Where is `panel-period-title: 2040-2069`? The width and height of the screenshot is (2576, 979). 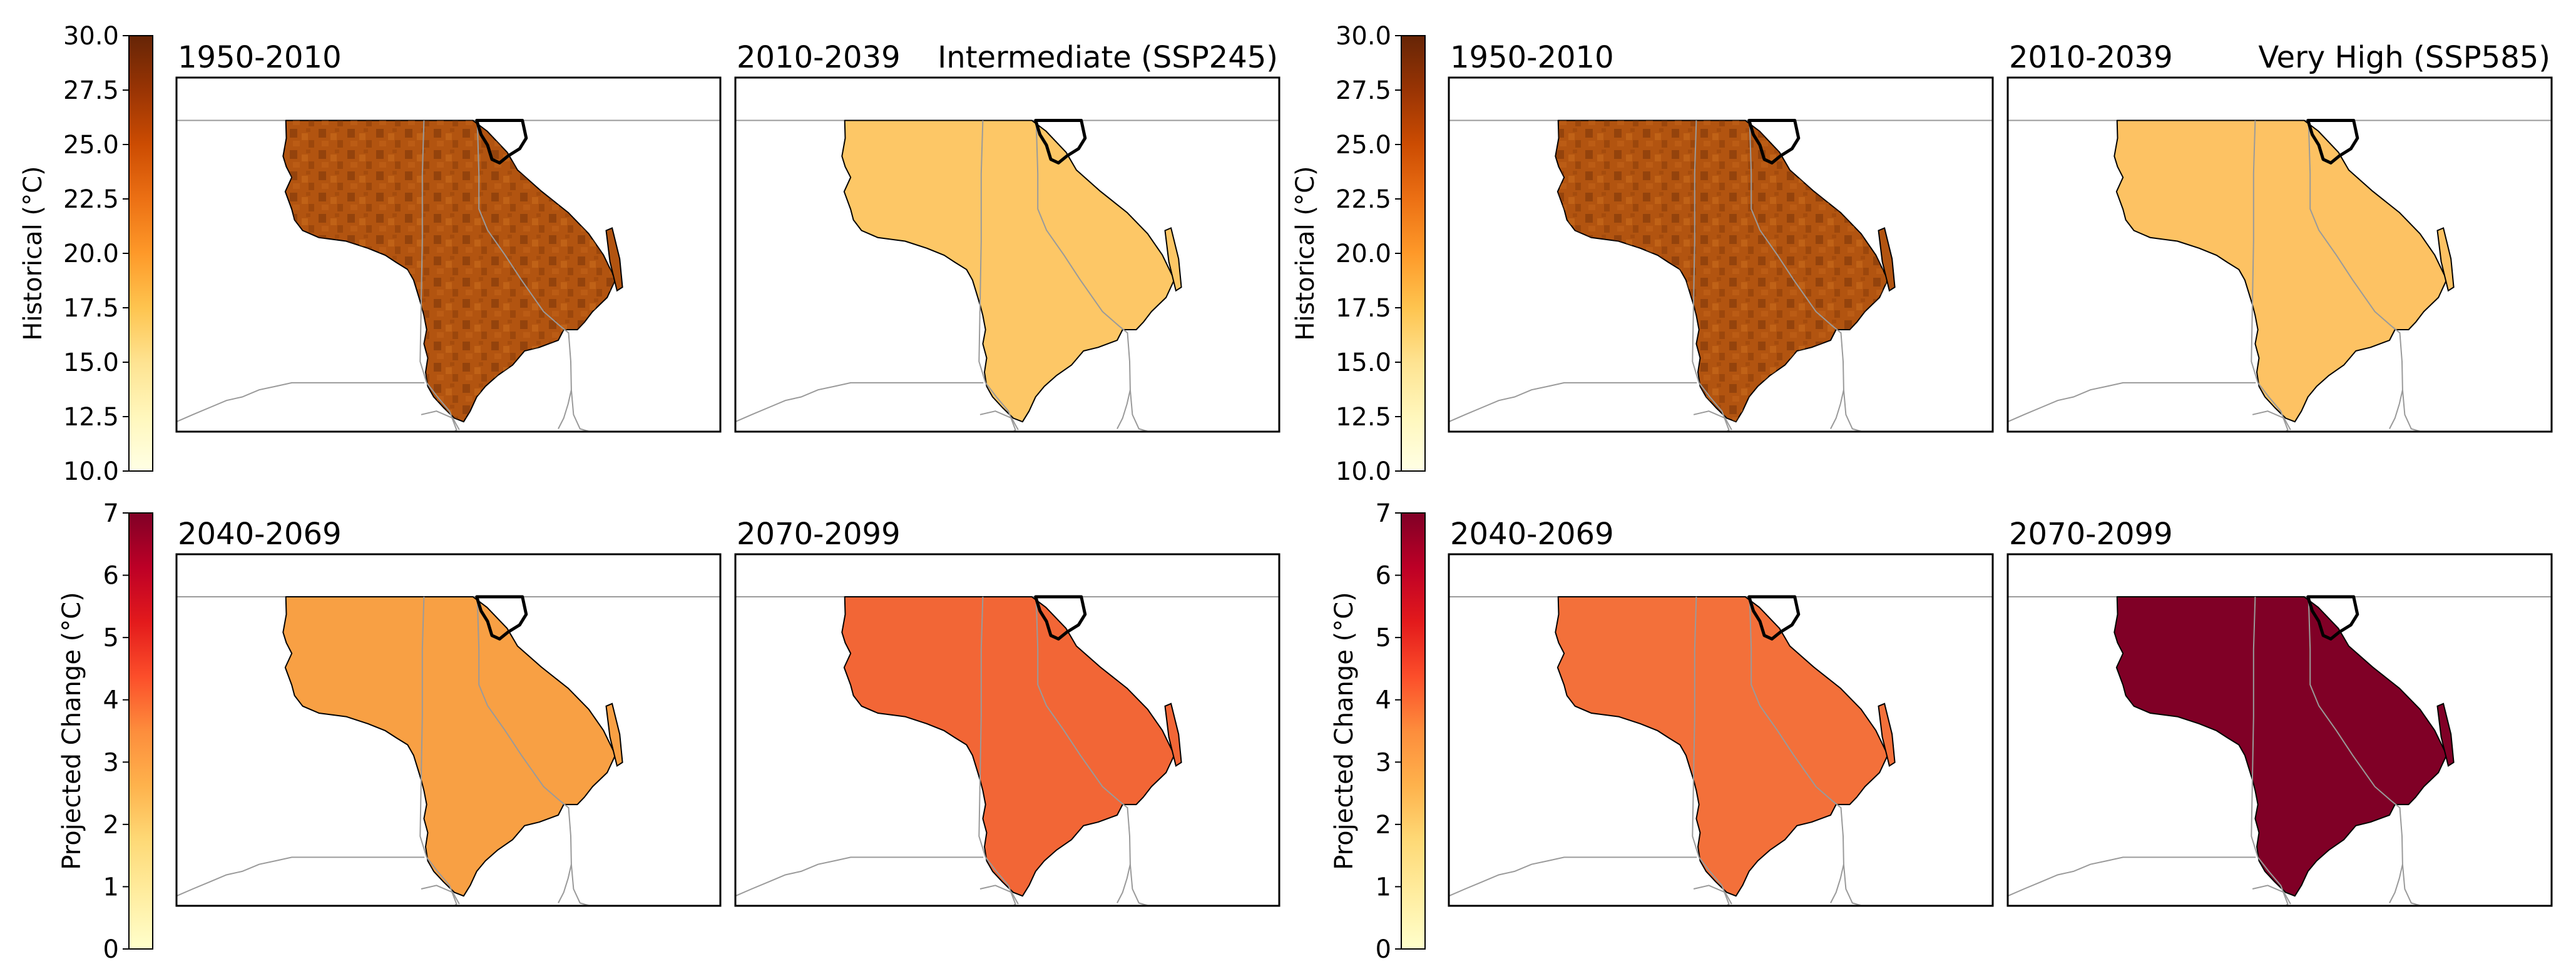 panel-period-title: 2040-2069 is located at coordinates (1532, 534).